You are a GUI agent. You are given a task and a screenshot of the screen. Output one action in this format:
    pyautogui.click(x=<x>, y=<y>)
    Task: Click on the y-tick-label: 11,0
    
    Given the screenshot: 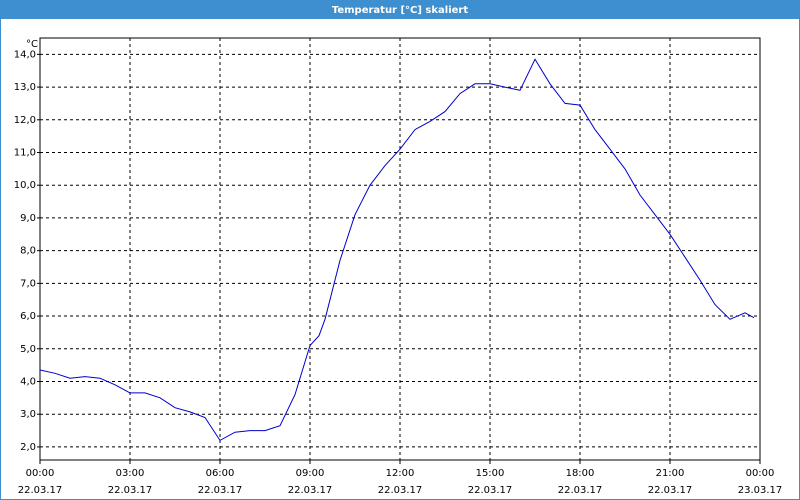 What is the action you would take?
    pyautogui.click(x=25, y=152)
    